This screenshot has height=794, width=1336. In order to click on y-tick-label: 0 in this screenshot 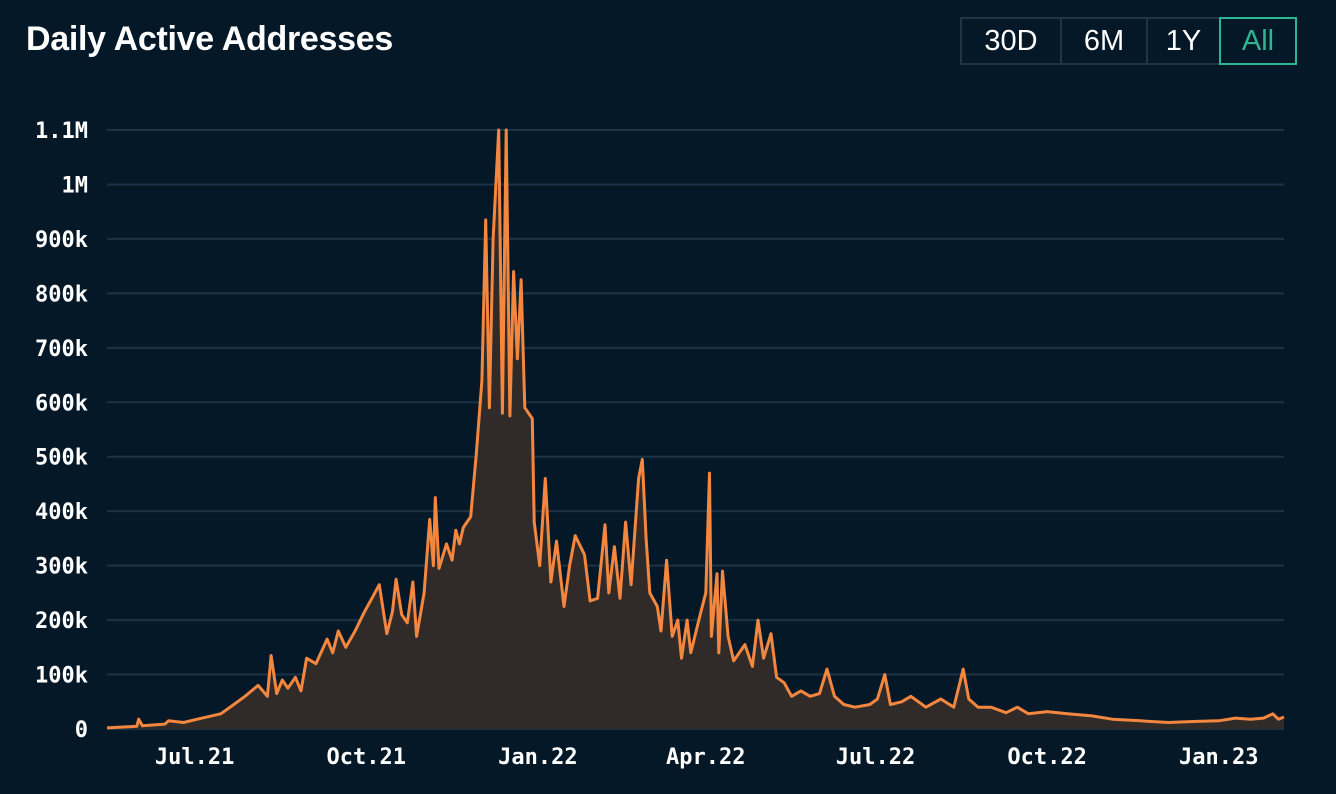, I will do `click(81, 730)`.